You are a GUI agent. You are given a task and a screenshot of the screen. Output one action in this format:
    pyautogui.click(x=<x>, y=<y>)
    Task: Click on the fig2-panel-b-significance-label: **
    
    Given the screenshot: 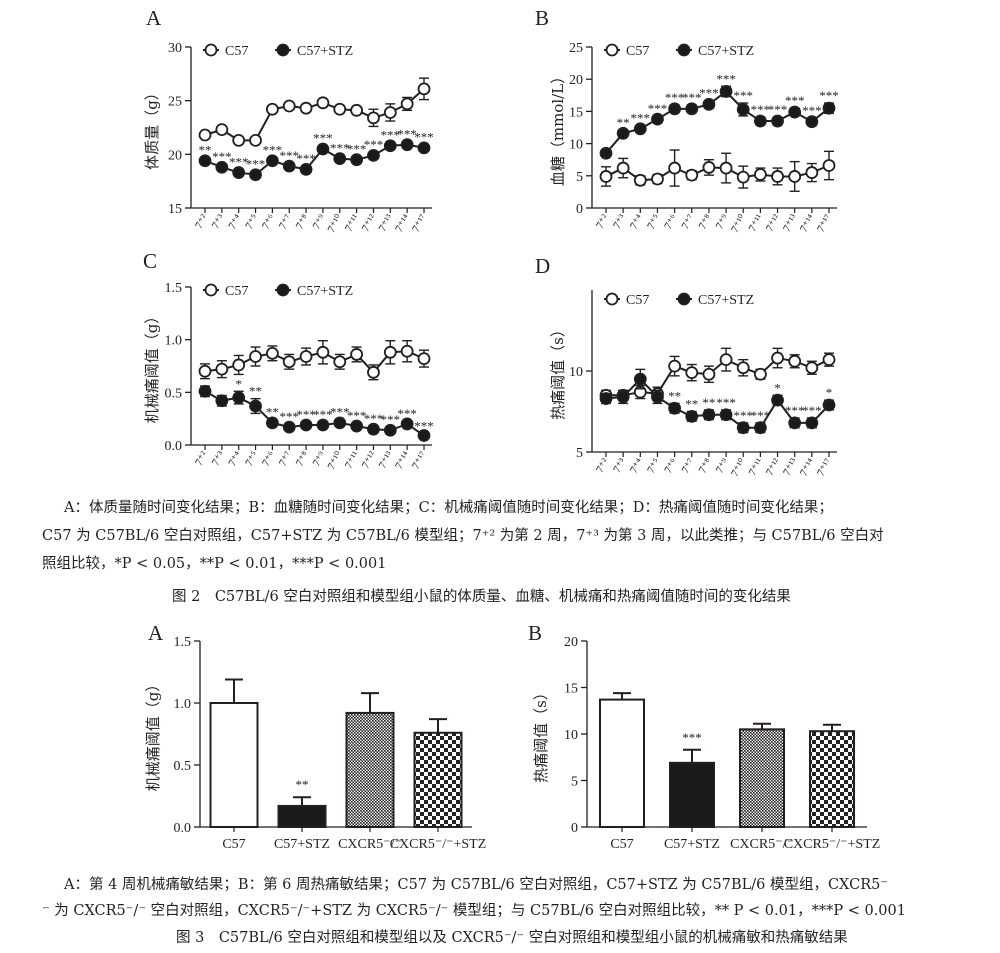 What is the action you would take?
    pyautogui.click(x=623, y=122)
    